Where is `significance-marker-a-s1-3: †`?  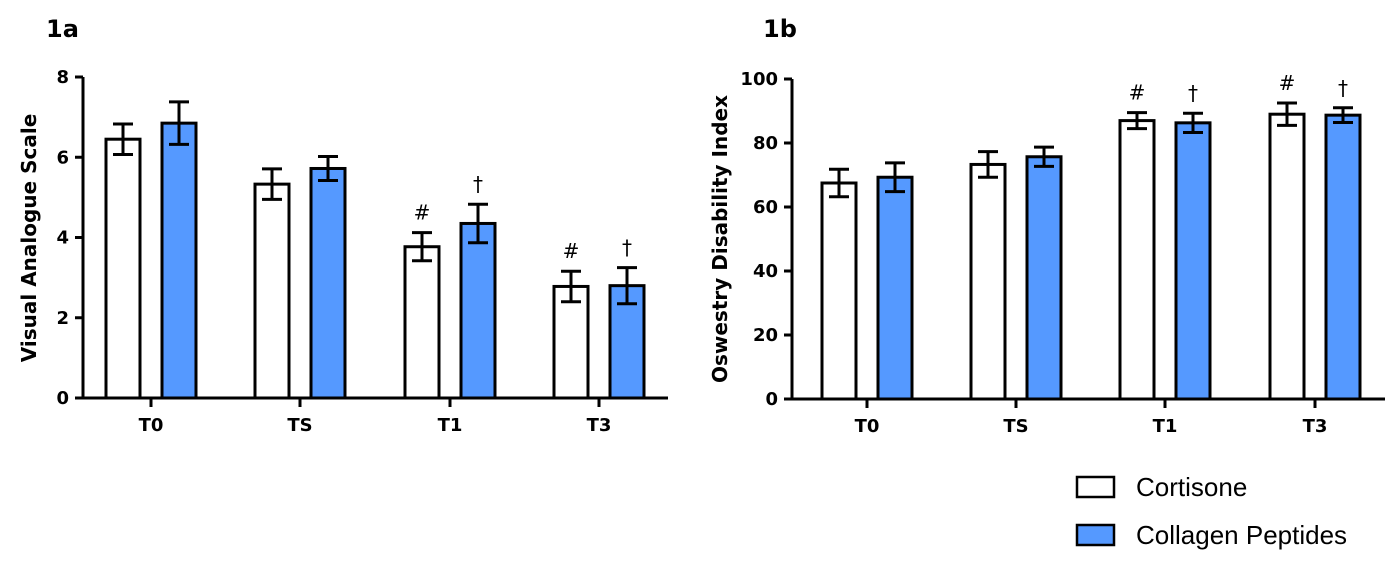
significance-marker-a-s1-3: † is located at coordinates (627, 248).